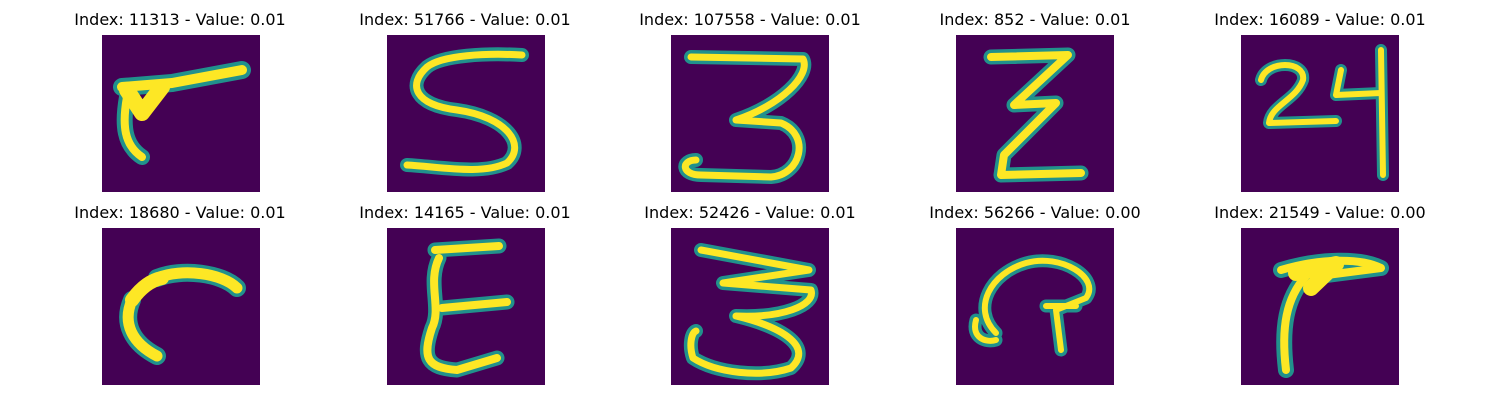 This screenshot has height=403, width=1500. Describe the element at coordinates (750, 212) in the screenshot. I see `panel-title: Index: 52426 - Value: 0.01` at that location.